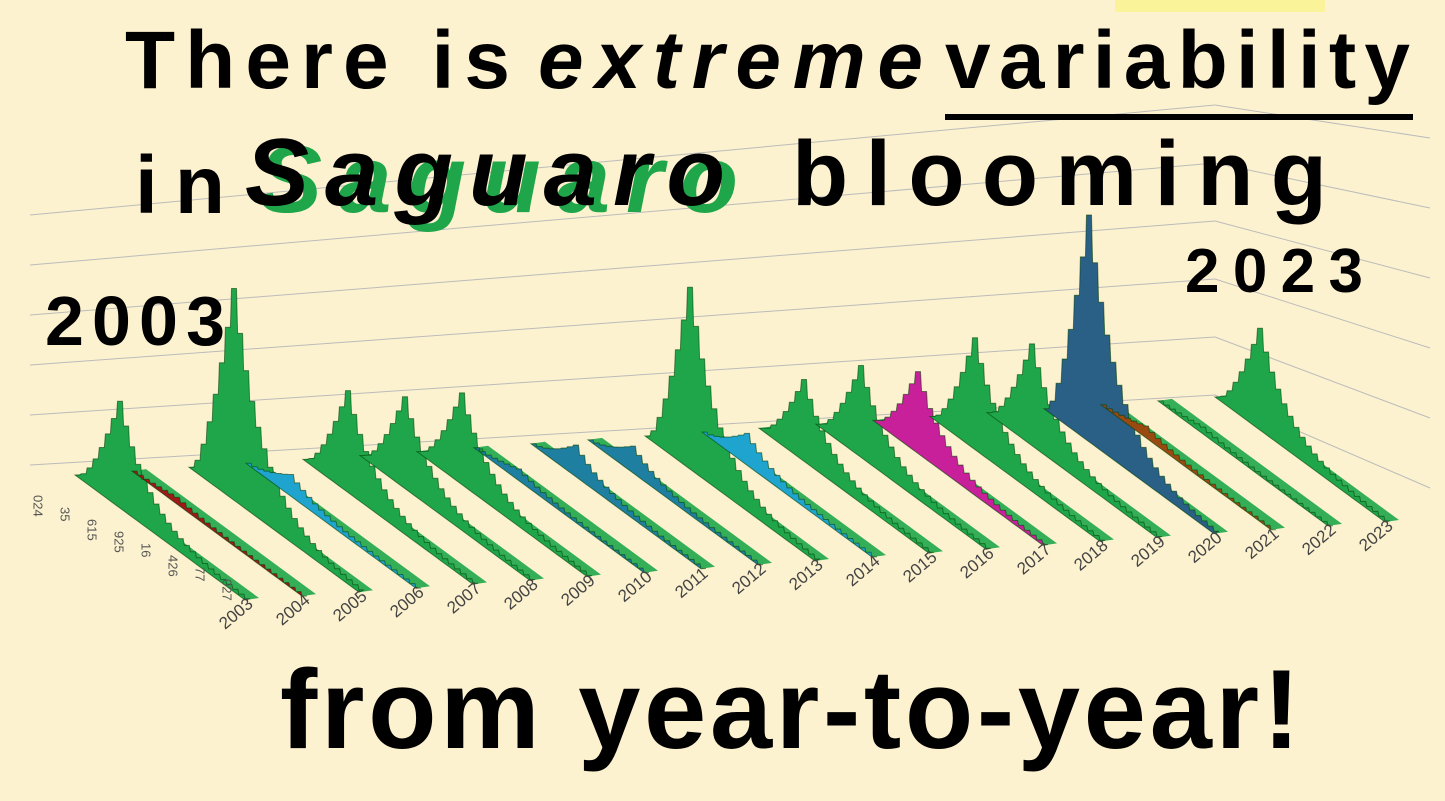 Image resolution: width=1445 pixels, height=801 pixels. Describe the element at coordinates (227, 590) in the screenshot. I see `depth-label: 027` at that location.